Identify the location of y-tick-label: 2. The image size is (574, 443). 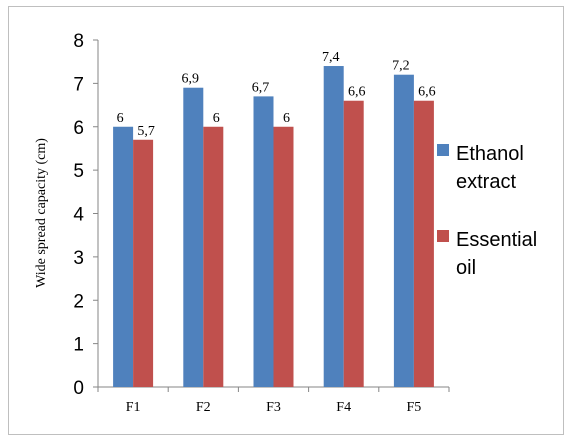
(78, 301).